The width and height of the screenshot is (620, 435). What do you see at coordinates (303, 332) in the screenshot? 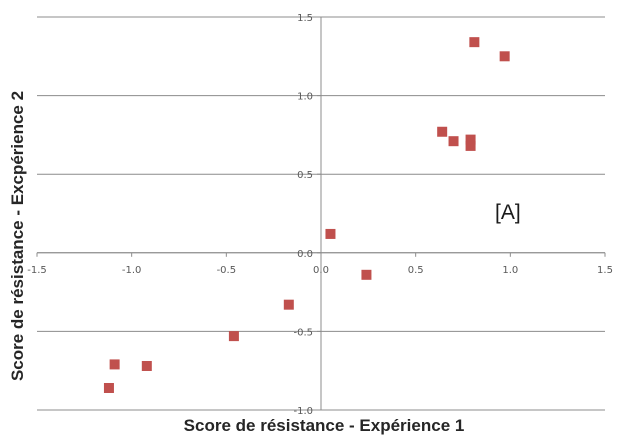
I see `y-tick-label: -0.5` at bounding box center [303, 332].